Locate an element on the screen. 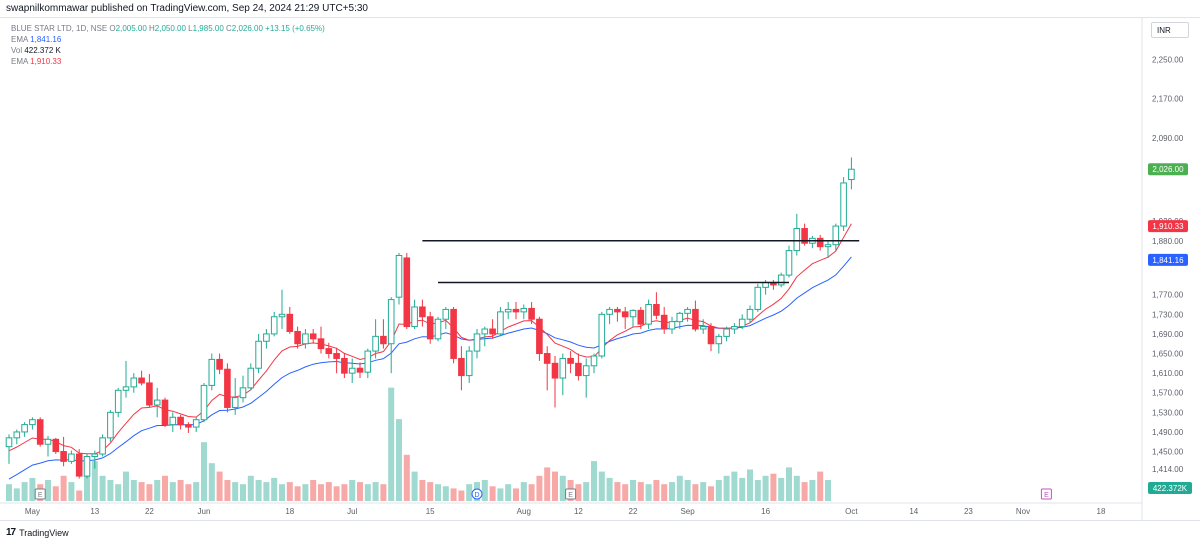 This screenshot has width=1200, height=544. legend-h-label: H is located at coordinates (152, 28).